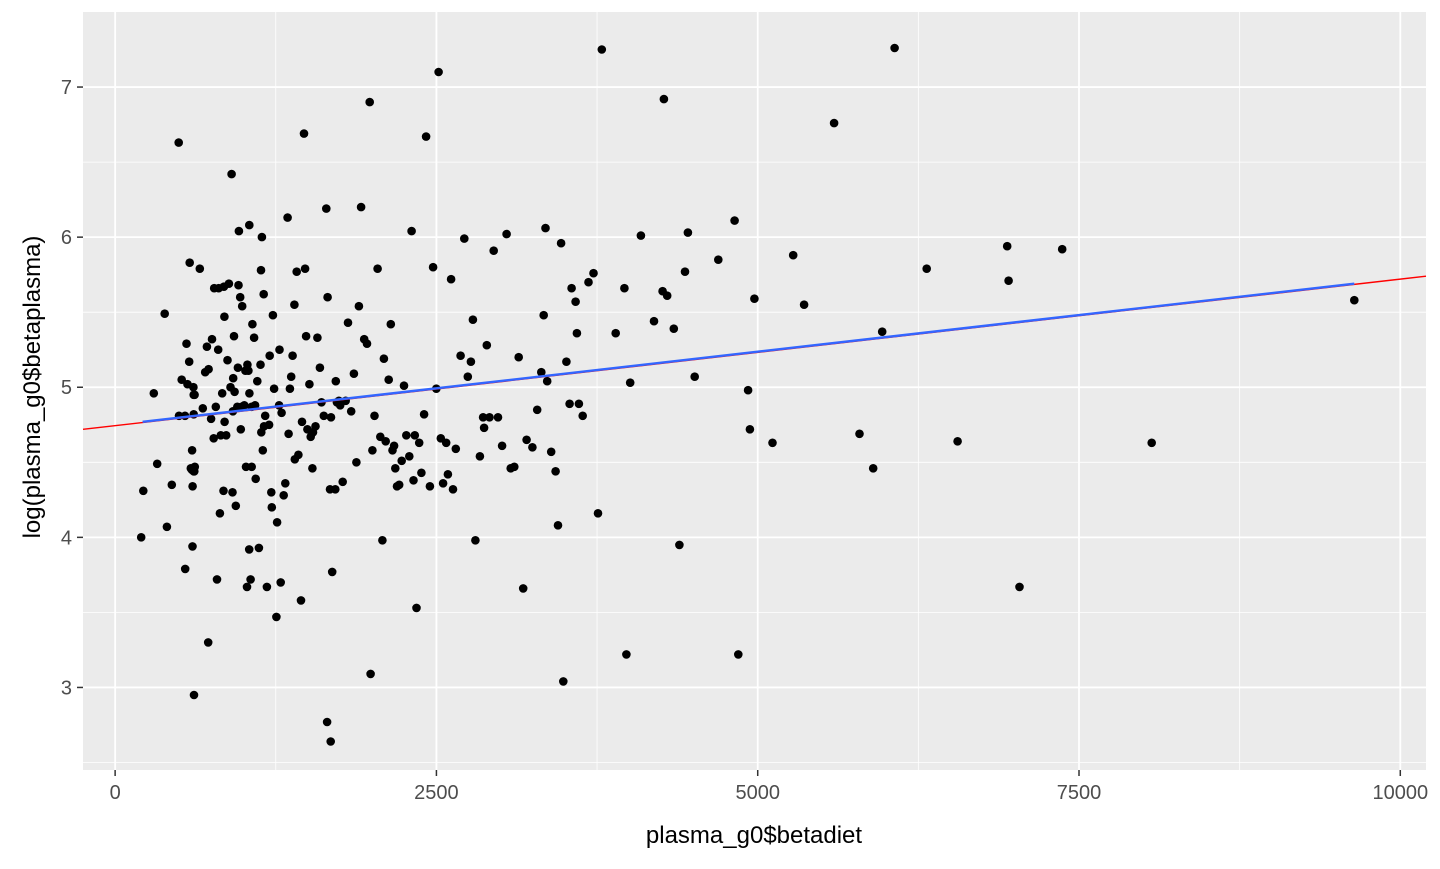 This screenshot has width=1440, height=869. I want to click on x-tick-label: 0, so click(115, 793).